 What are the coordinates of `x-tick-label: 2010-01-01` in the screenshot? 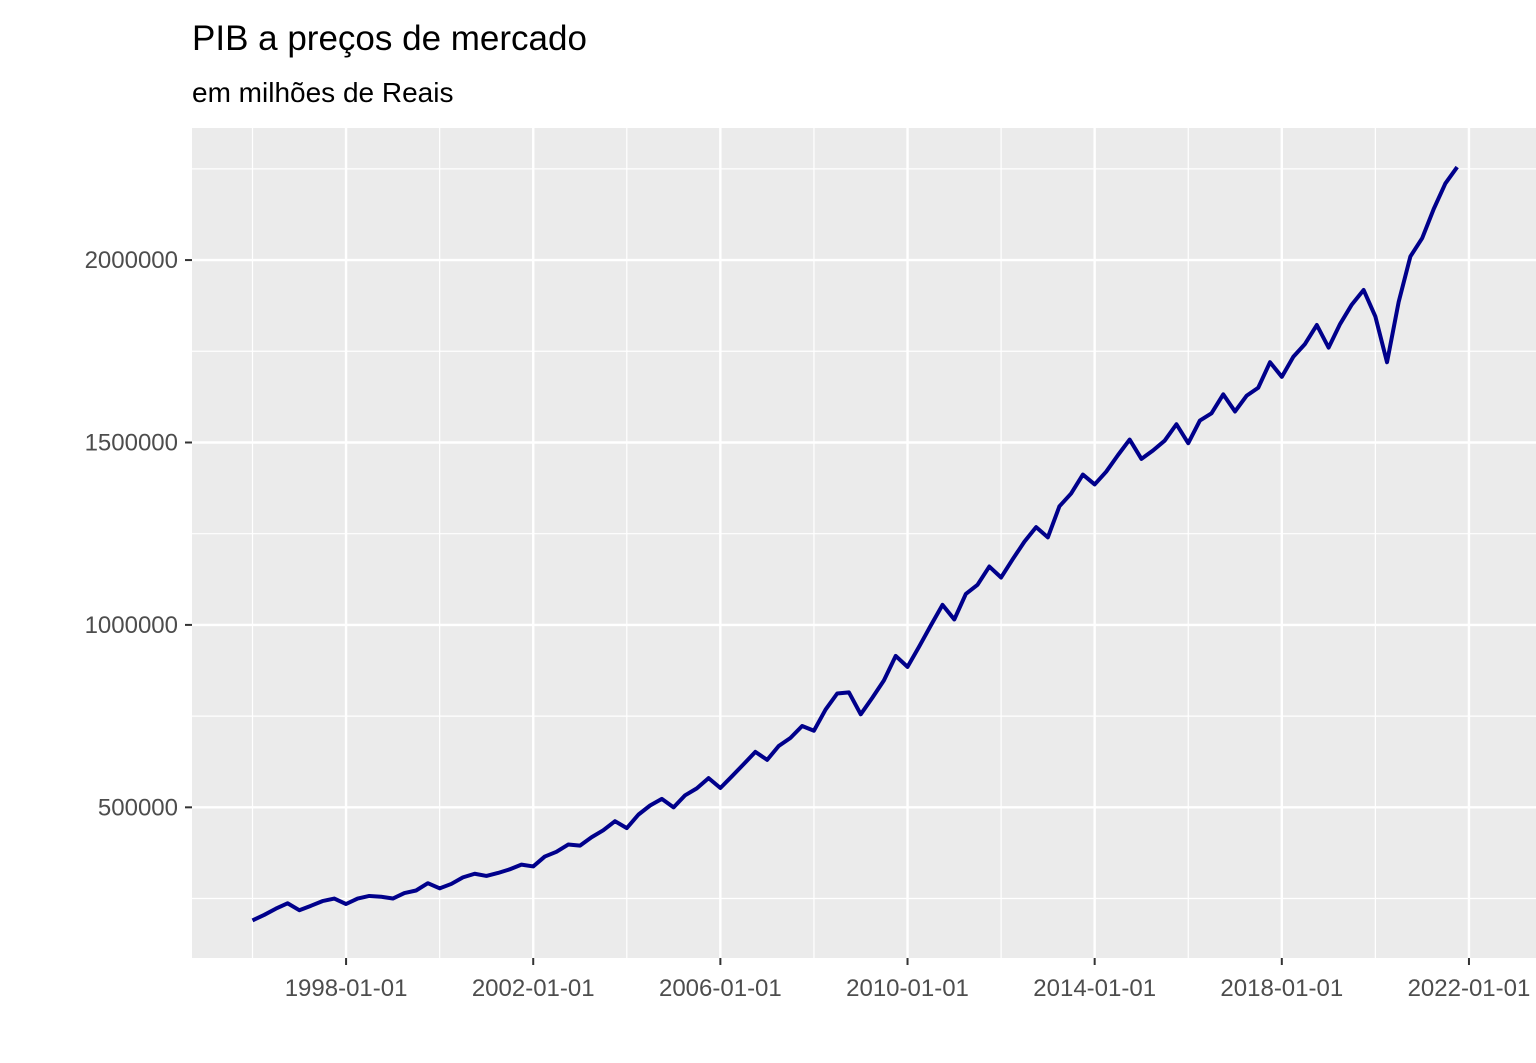 It's located at (907, 988).